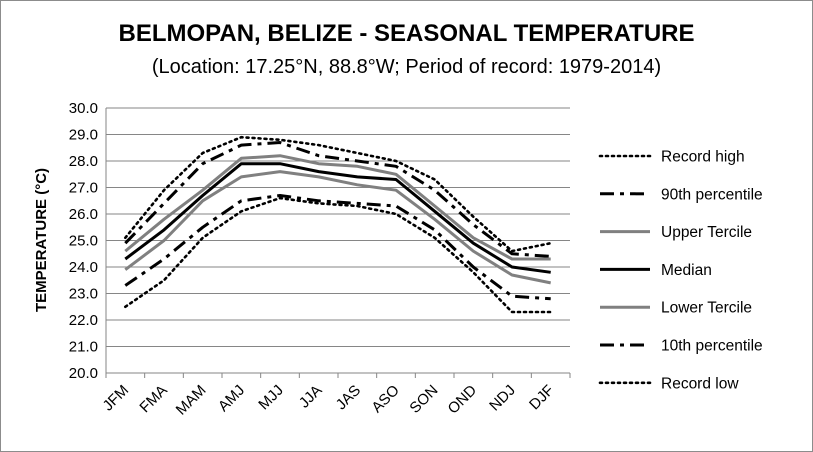 The image size is (813, 452). Describe the element at coordinates (541, 397) in the screenshot. I see `x-tick-label: DJF` at that location.